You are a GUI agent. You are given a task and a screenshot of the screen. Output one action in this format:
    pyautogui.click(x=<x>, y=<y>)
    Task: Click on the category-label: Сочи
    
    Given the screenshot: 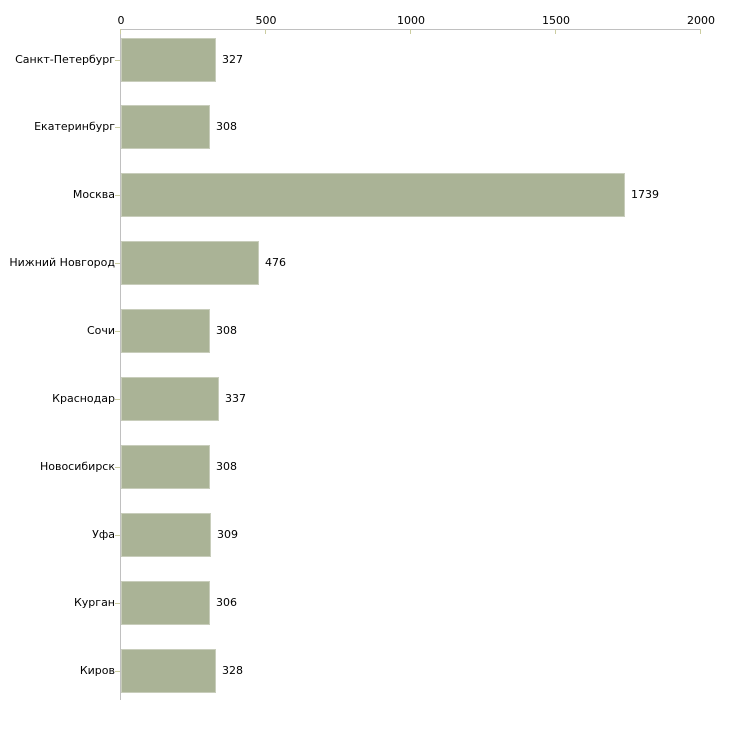 What is the action you would take?
    pyautogui.click(x=100, y=330)
    